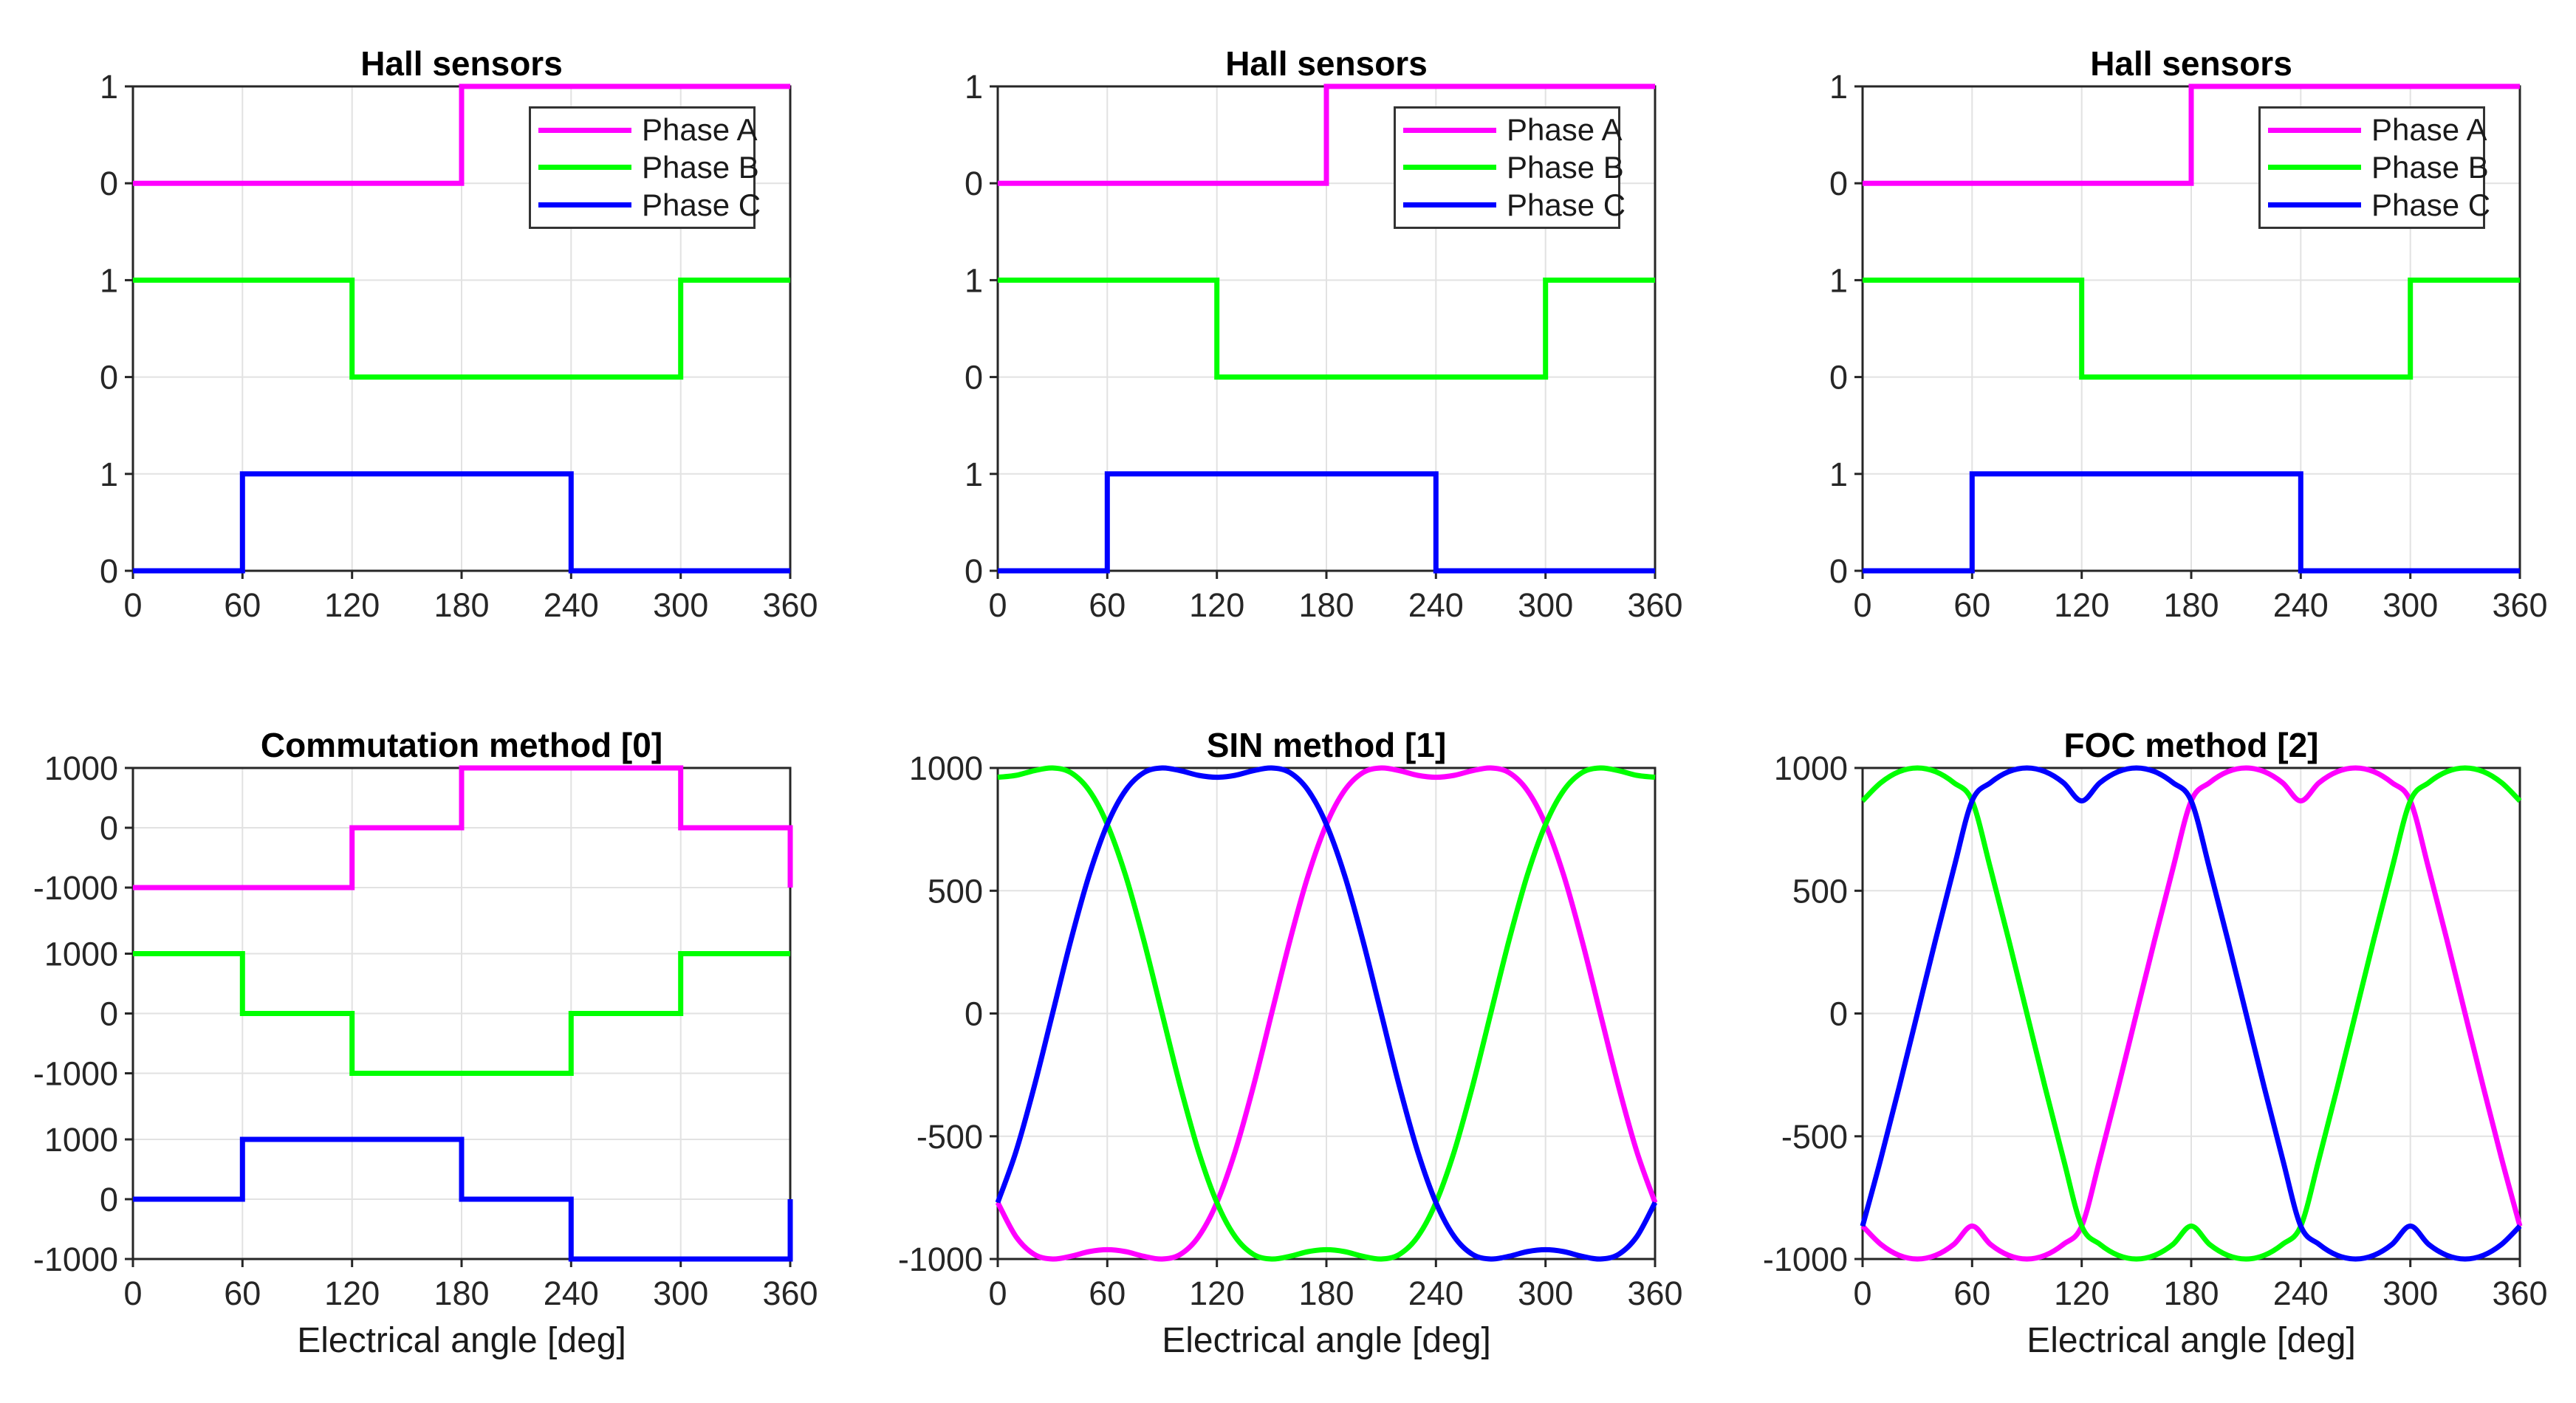 The width and height of the screenshot is (2576, 1403). Describe the element at coordinates (997, 1293) in the screenshot. I see `x-tick-label: 0` at that location.